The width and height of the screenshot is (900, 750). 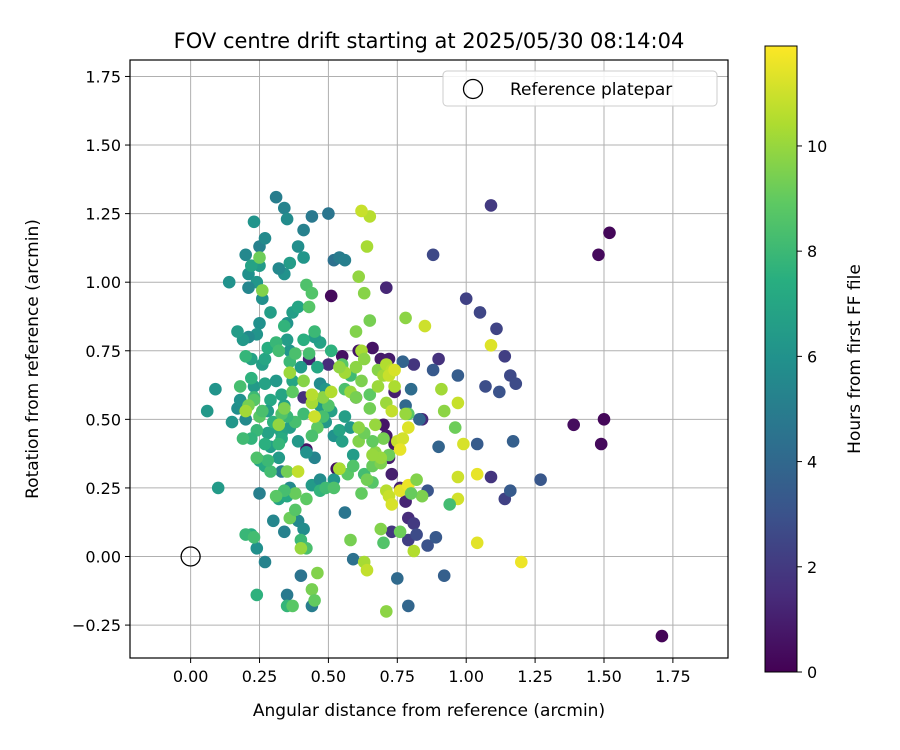 I want to click on reference-marker-group, so click(x=190, y=556).